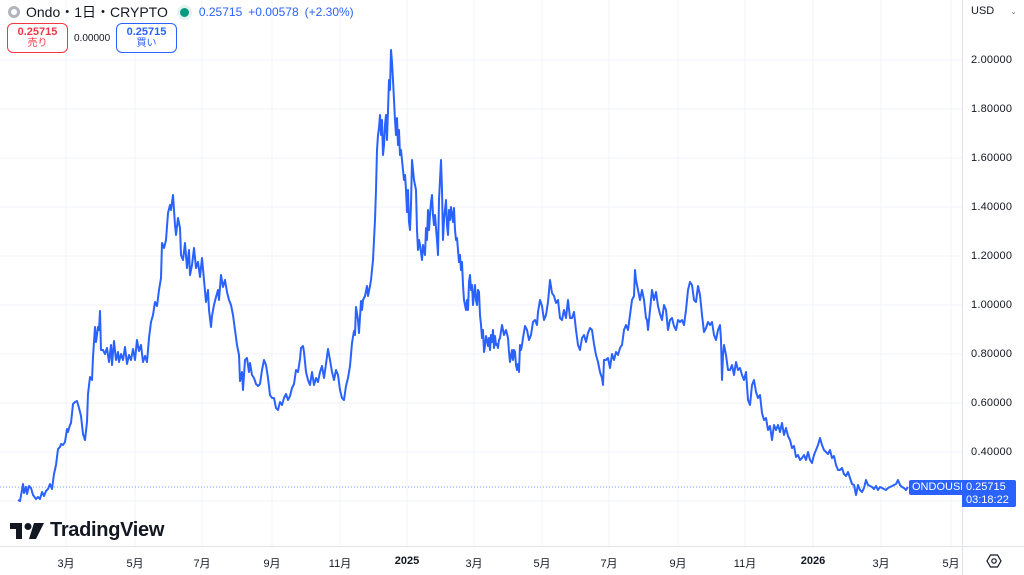 This screenshot has width=1024, height=575. Describe the element at coordinates (14, 12) in the screenshot. I see `coin-icon` at that location.